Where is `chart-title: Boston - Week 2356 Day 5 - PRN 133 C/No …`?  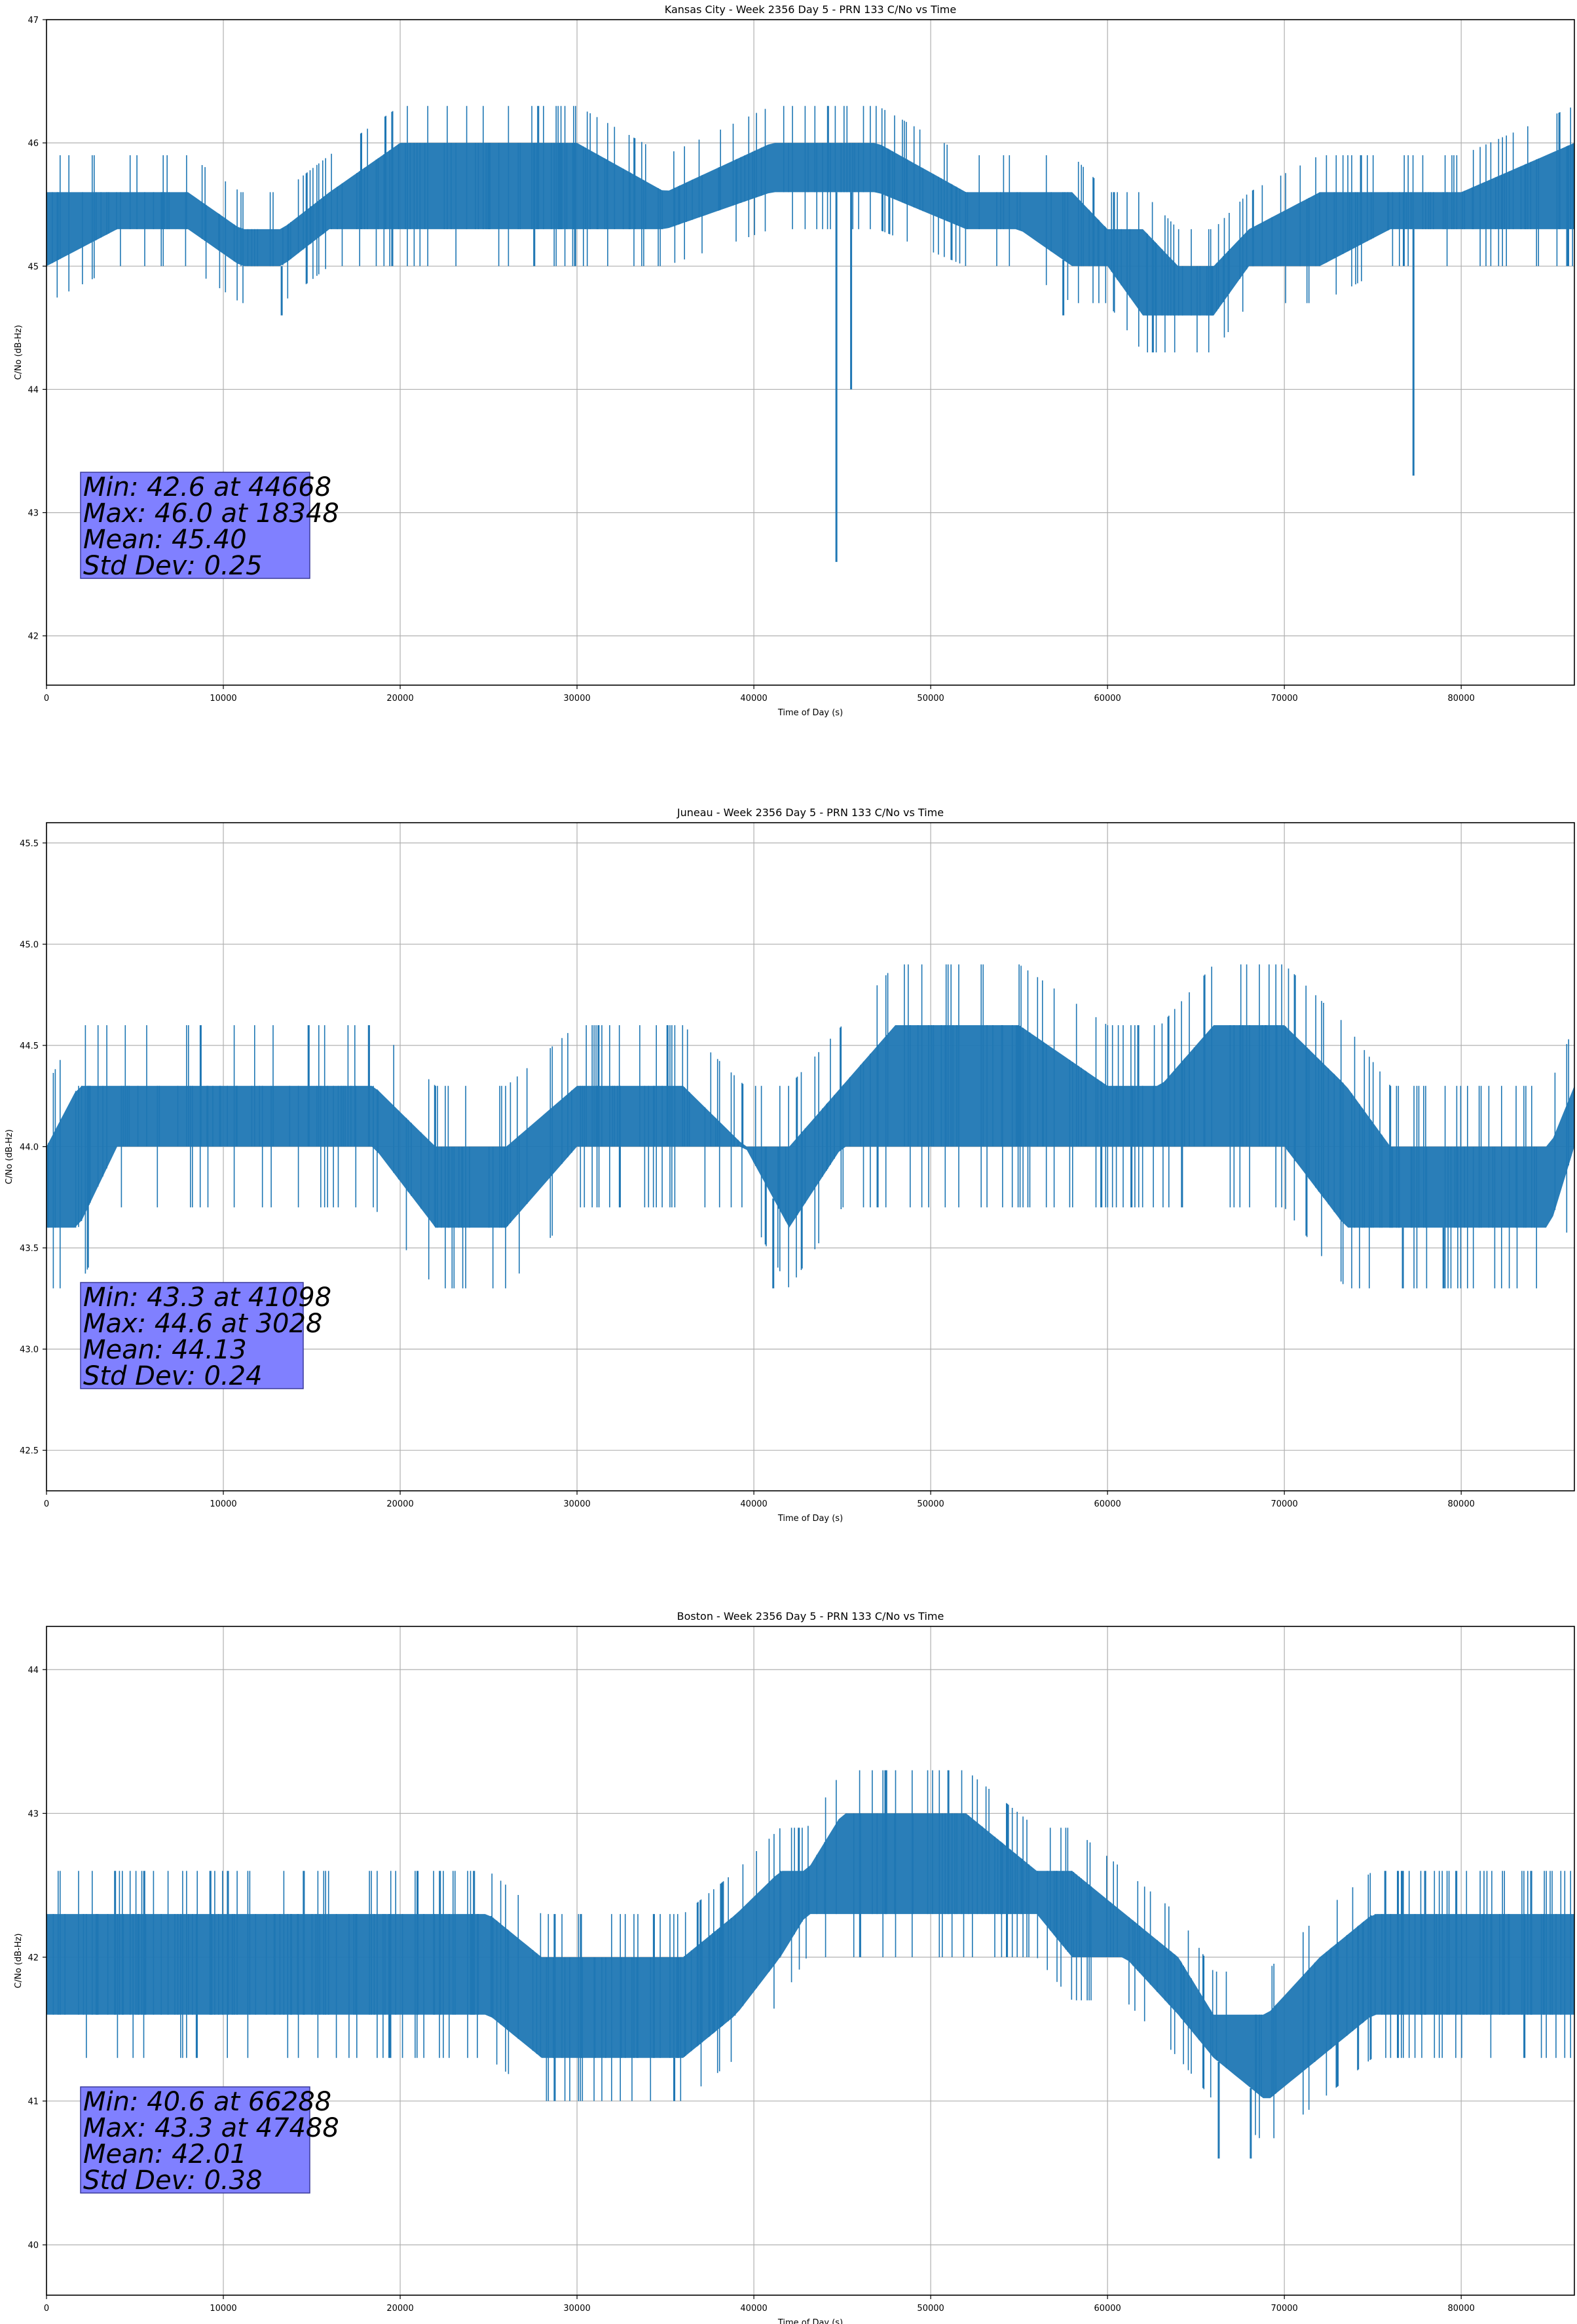
chart-title: Boston - Week 2356 Day 5 - PRN 133 C/No … is located at coordinates (810, 1616).